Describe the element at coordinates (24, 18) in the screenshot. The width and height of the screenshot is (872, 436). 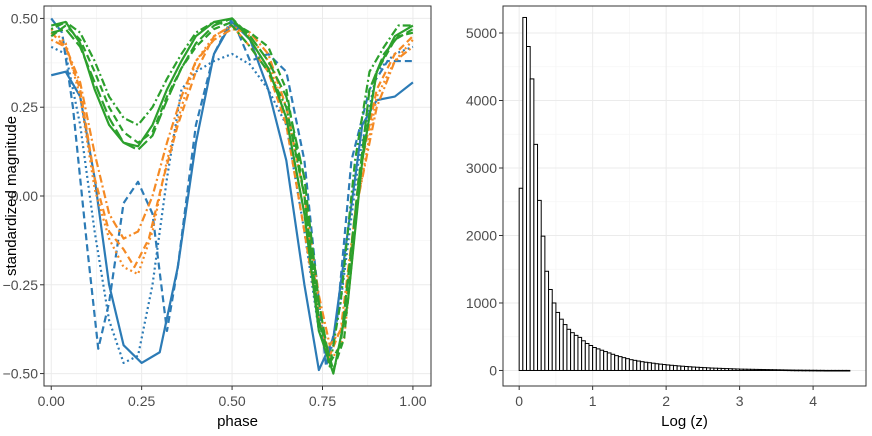
I see `y-tick-label: 0.50` at that location.